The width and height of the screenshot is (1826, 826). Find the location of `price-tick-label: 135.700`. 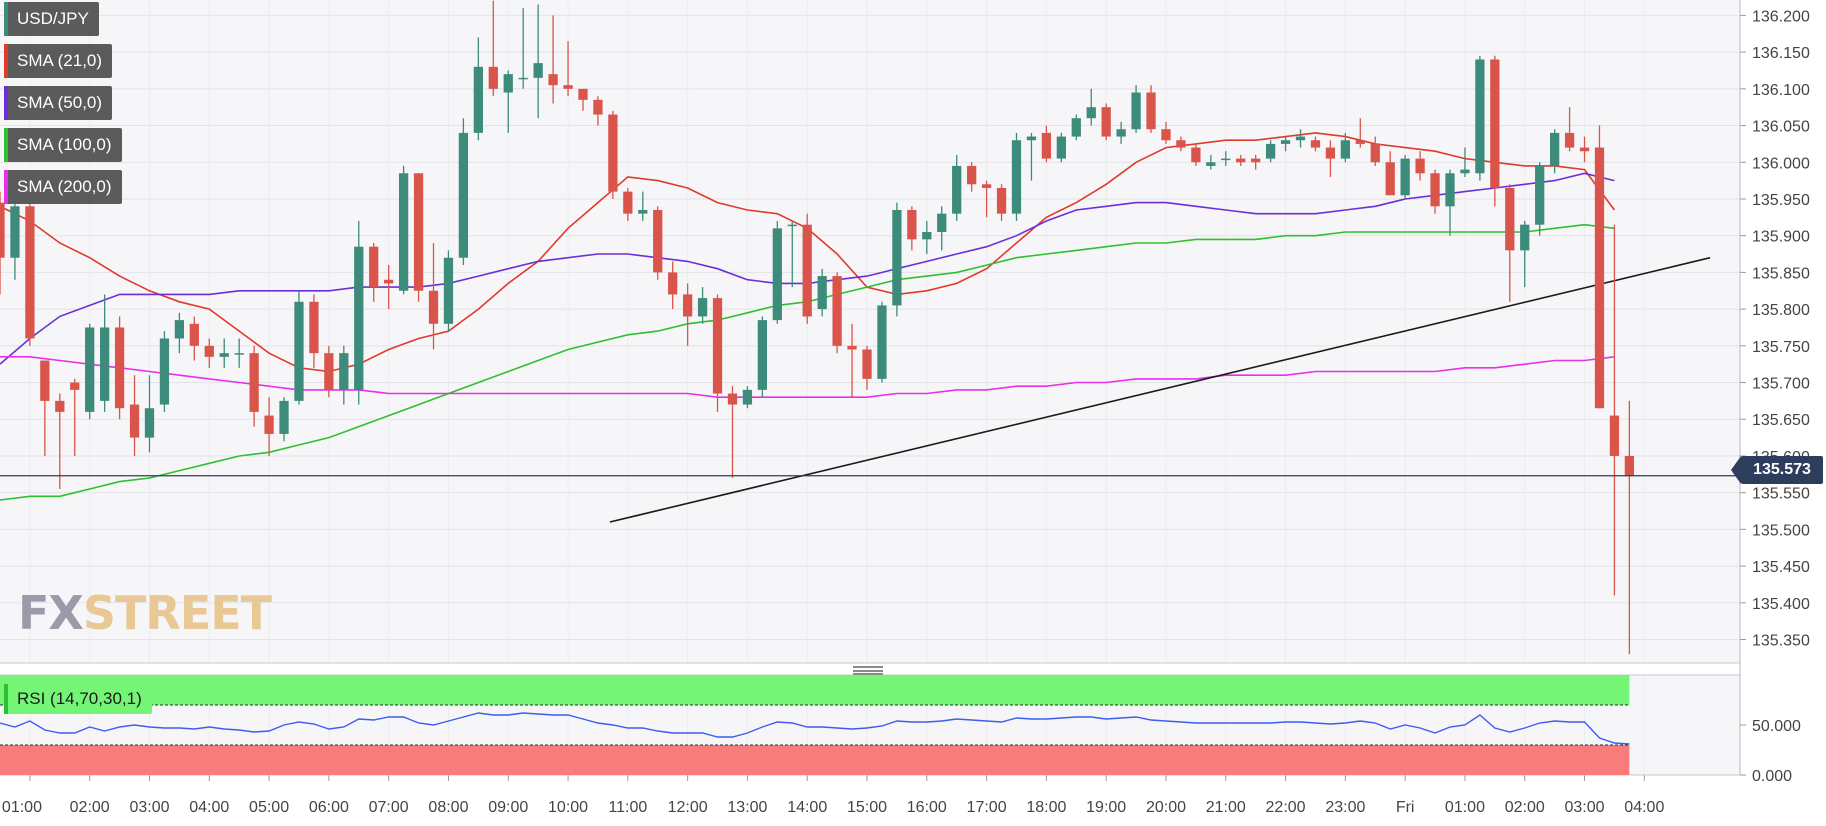

price-tick-label: 135.700 is located at coordinates (1781, 384).